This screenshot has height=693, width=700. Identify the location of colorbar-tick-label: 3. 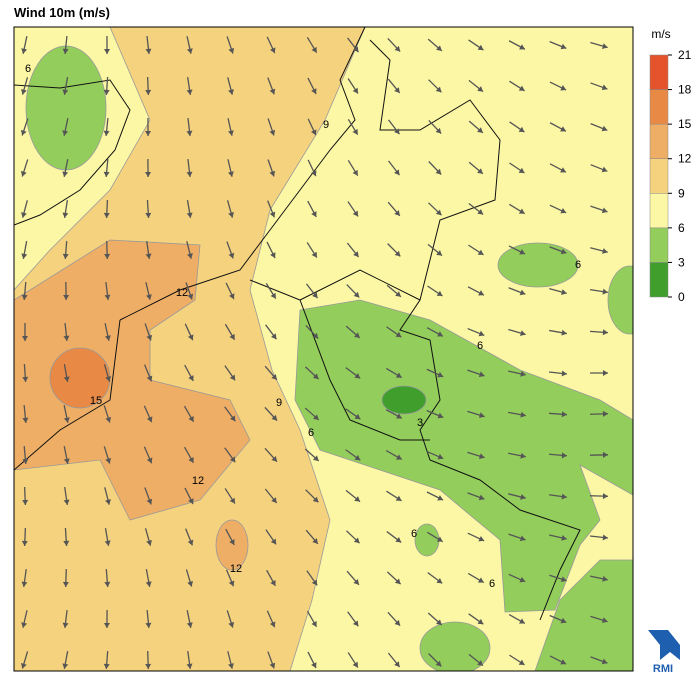
(681, 262).